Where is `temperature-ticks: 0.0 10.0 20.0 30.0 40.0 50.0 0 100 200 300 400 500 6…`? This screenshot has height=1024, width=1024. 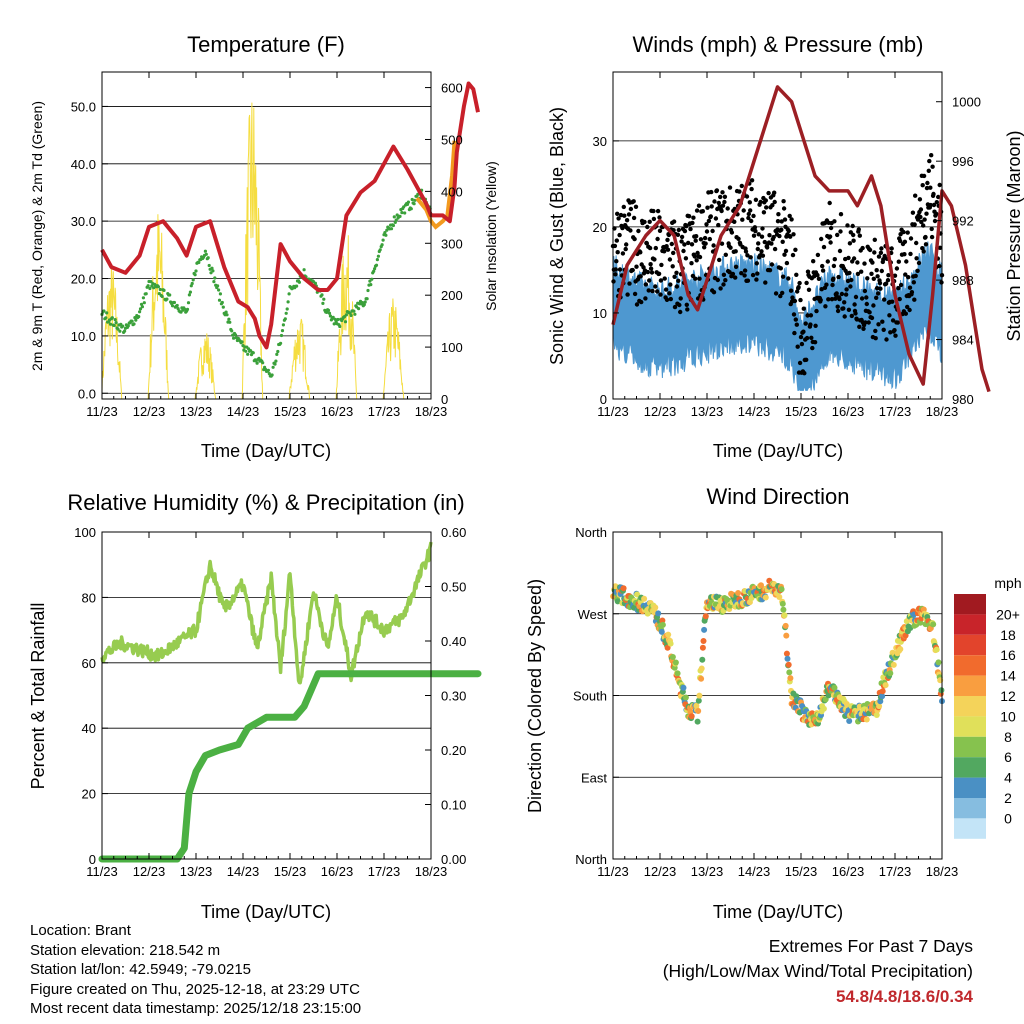 temperature-ticks: 0.0 10.0 20.0 30.0 40.0 50.0 0 100 200 300 400 500 6… is located at coordinates (267, 245).